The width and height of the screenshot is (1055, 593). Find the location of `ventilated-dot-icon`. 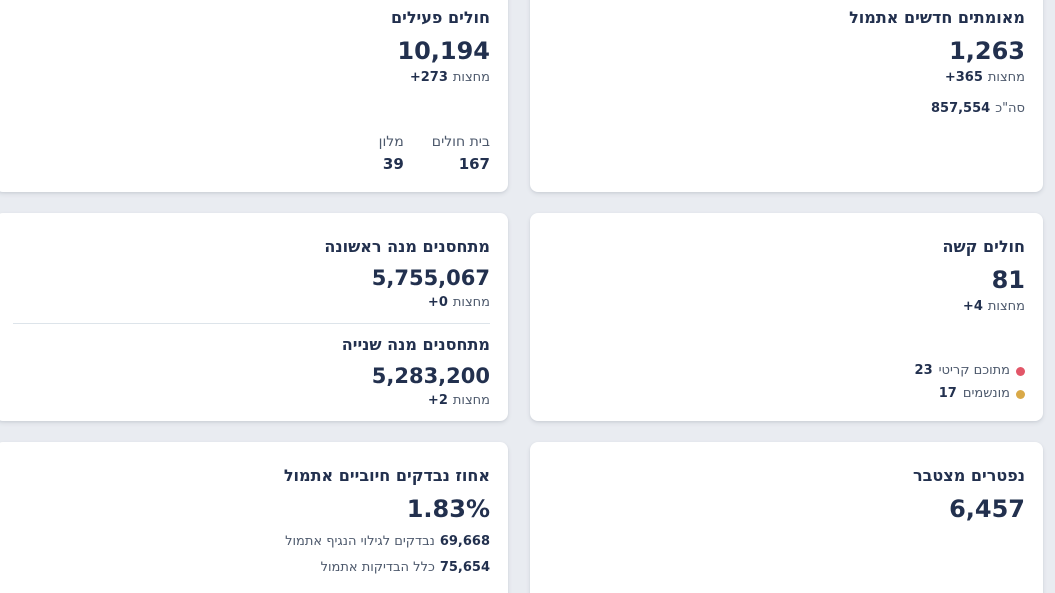

ventilated-dot-icon is located at coordinates (1020, 395).